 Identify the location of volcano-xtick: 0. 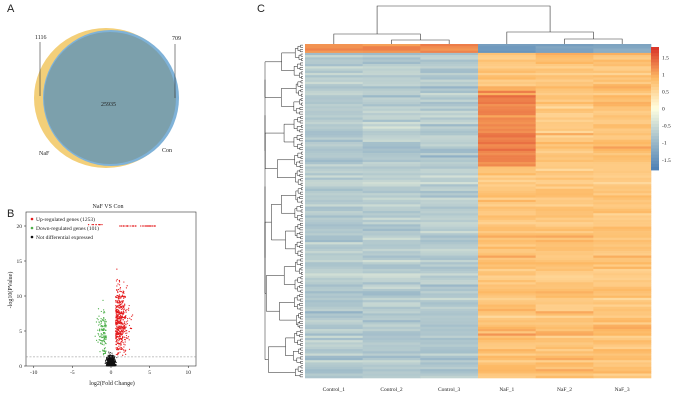
(111, 373).